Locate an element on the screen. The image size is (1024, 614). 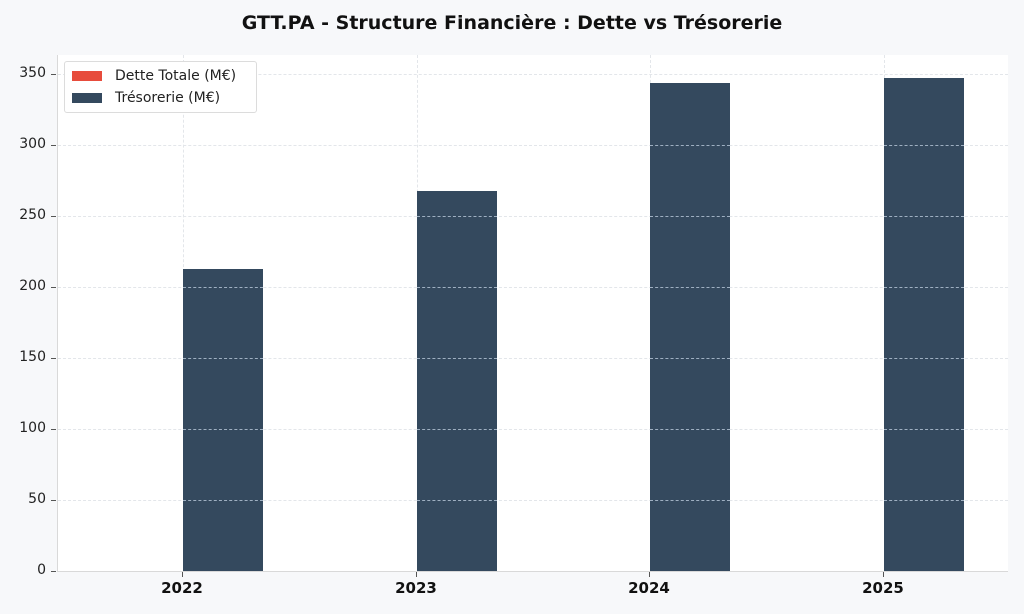
bar-tresorerie-2022 is located at coordinates (223, 419).